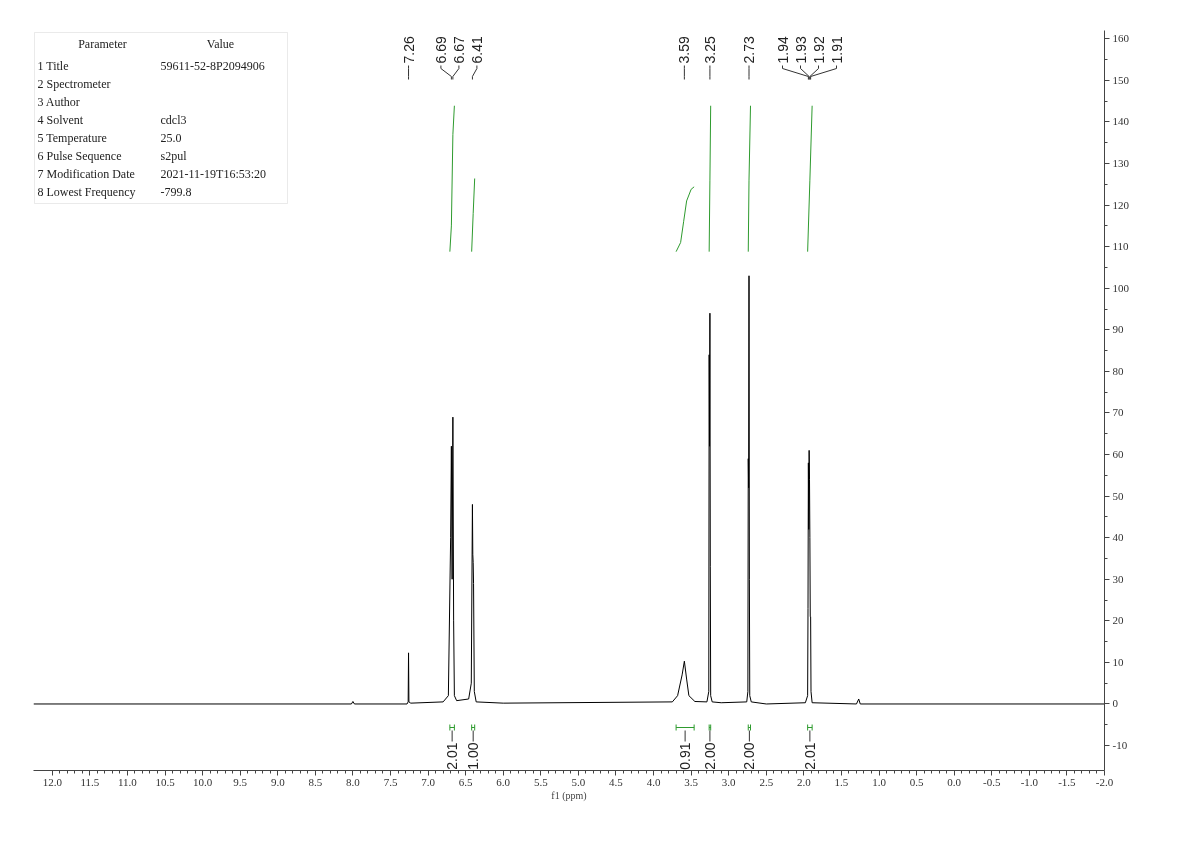  What do you see at coordinates (353, 781) in the screenshot?
I see `x-tick-label: 8.0` at bounding box center [353, 781].